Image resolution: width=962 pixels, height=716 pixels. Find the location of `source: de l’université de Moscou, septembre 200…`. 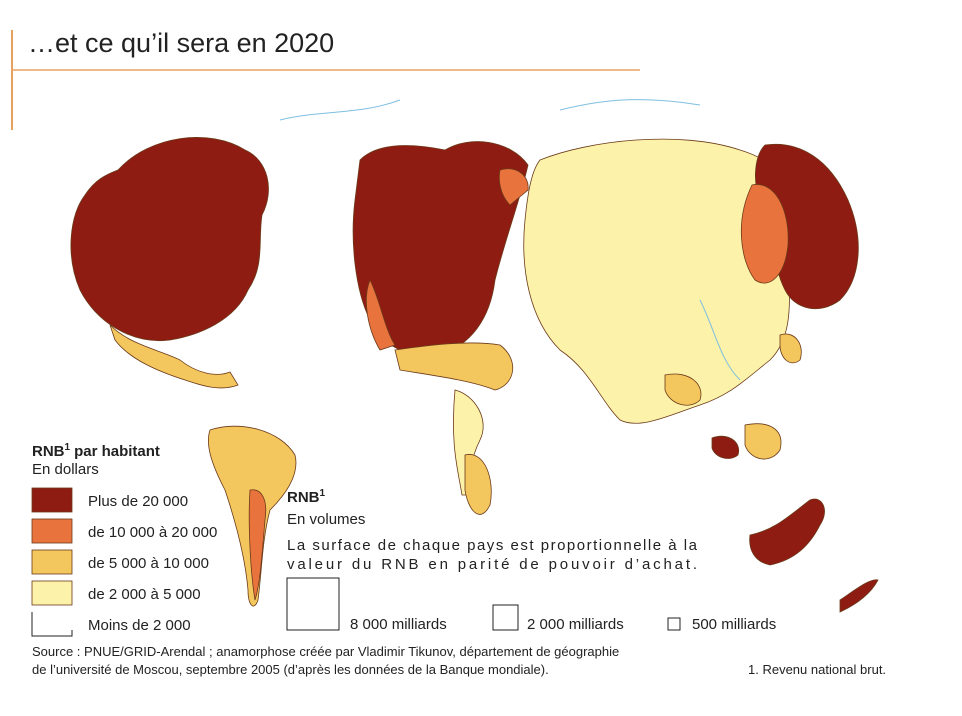

source: de l’université de Moscou, septembre 200… is located at coordinates (290, 669).